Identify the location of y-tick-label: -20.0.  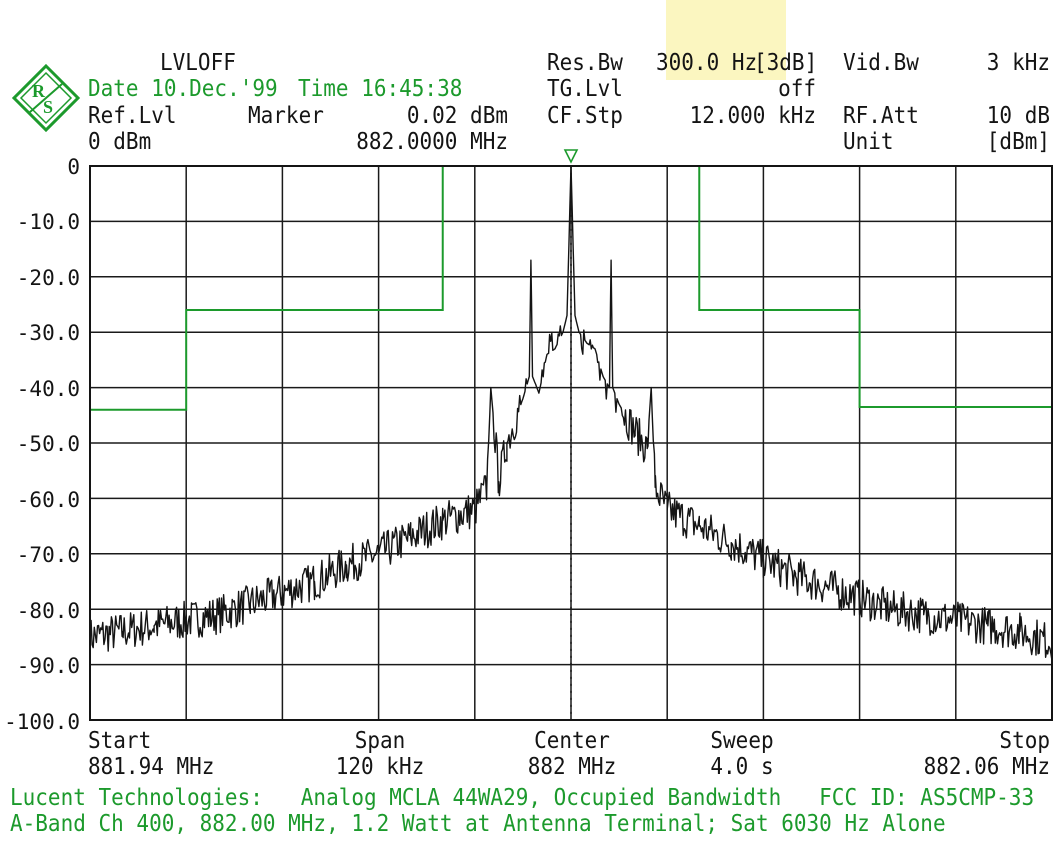
(48, 278).